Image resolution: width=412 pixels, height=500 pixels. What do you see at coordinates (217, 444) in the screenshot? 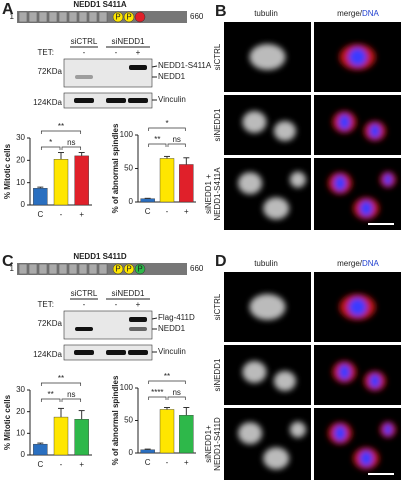
I see `row-label: NEDD1-S411D` at bounding box center [217, 444].